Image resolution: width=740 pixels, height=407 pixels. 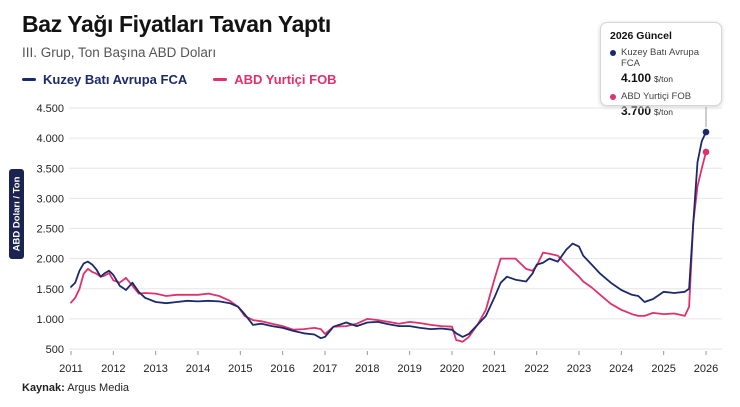 I want to click on legend: Kuzey Batı Avrupa FCA ABD Yurtiçi FOB, so click(x=179, y=79).